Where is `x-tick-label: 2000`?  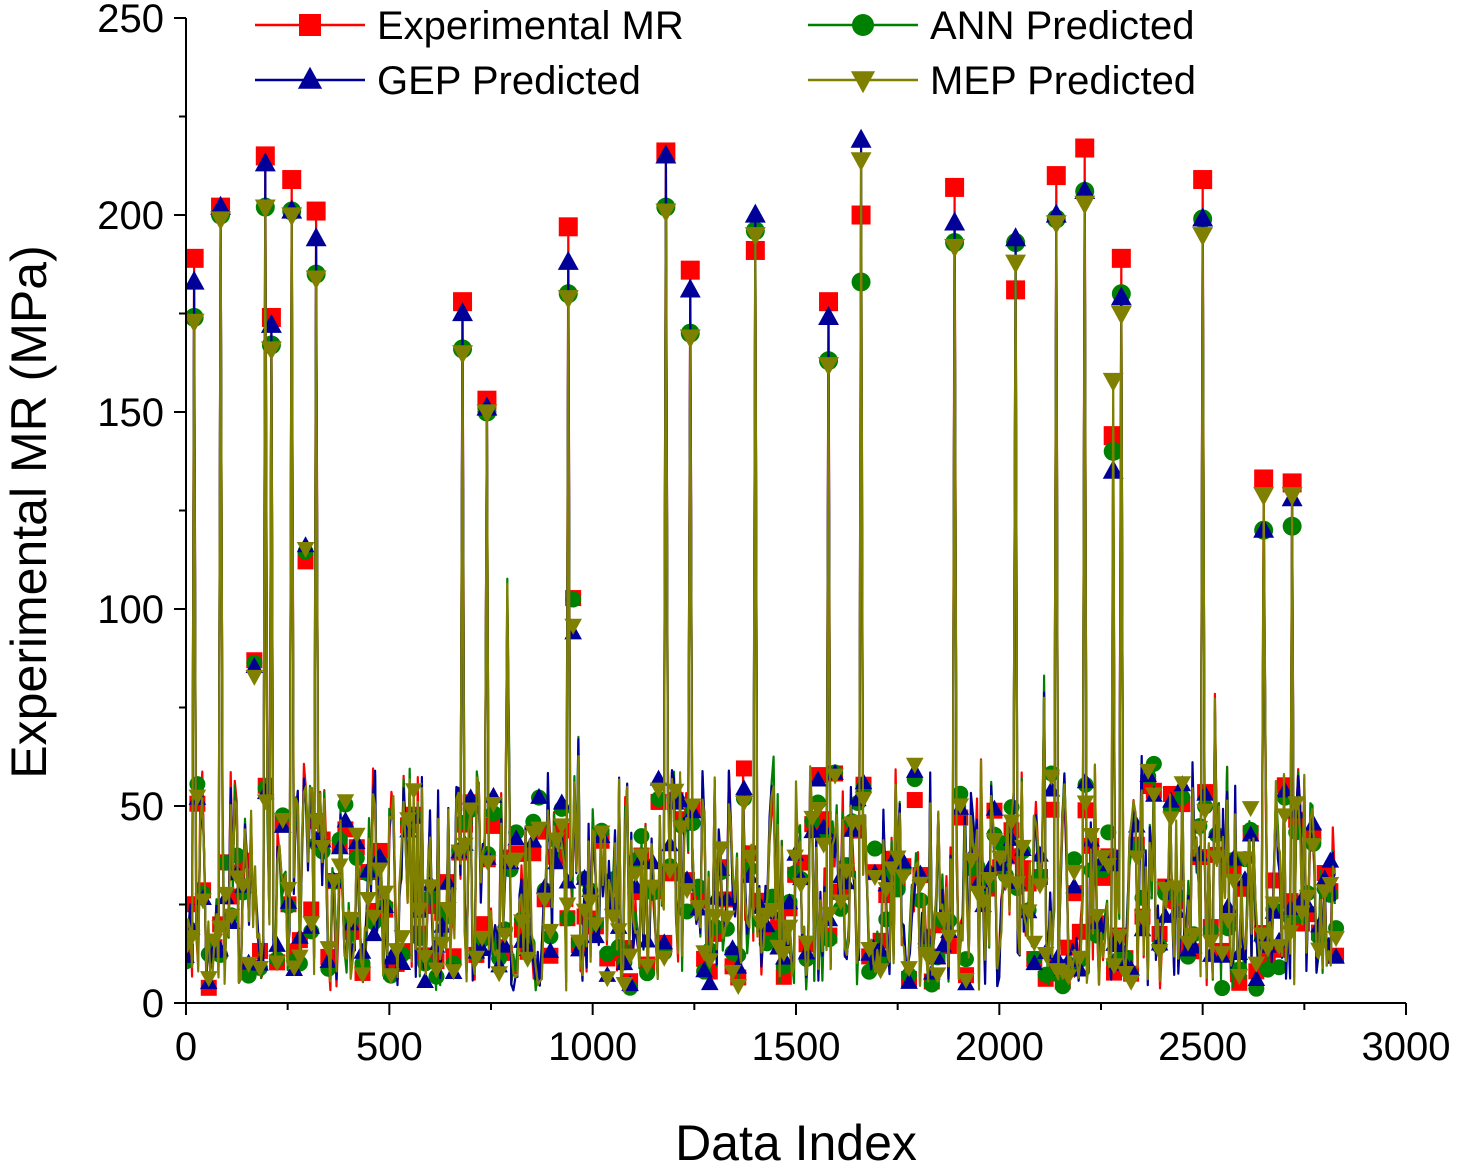
x-tick-label: 2000 is located at coordinates (999, 1047).